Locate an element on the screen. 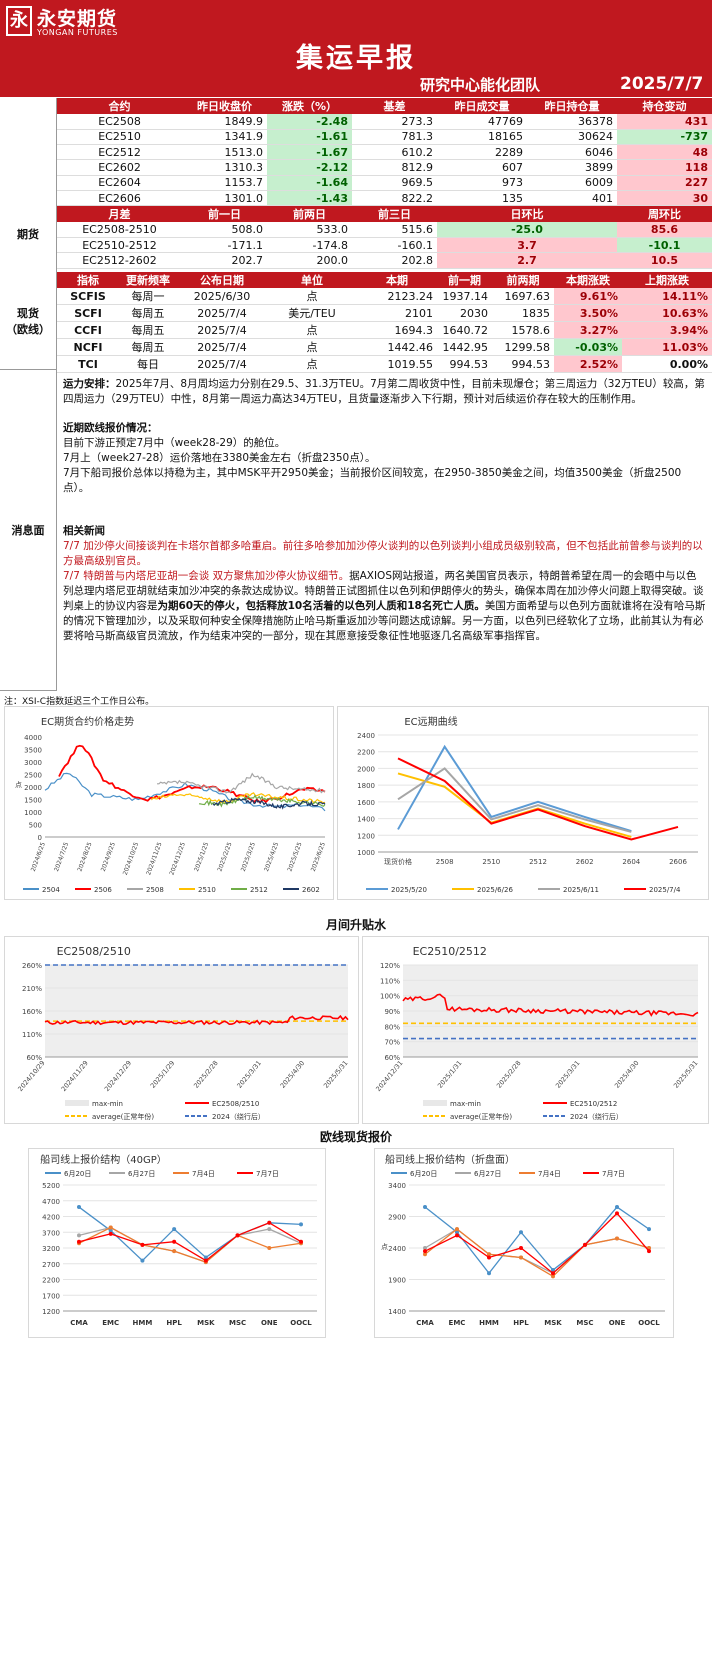  legend-label: 2506 is located at coordinates (103, 890).